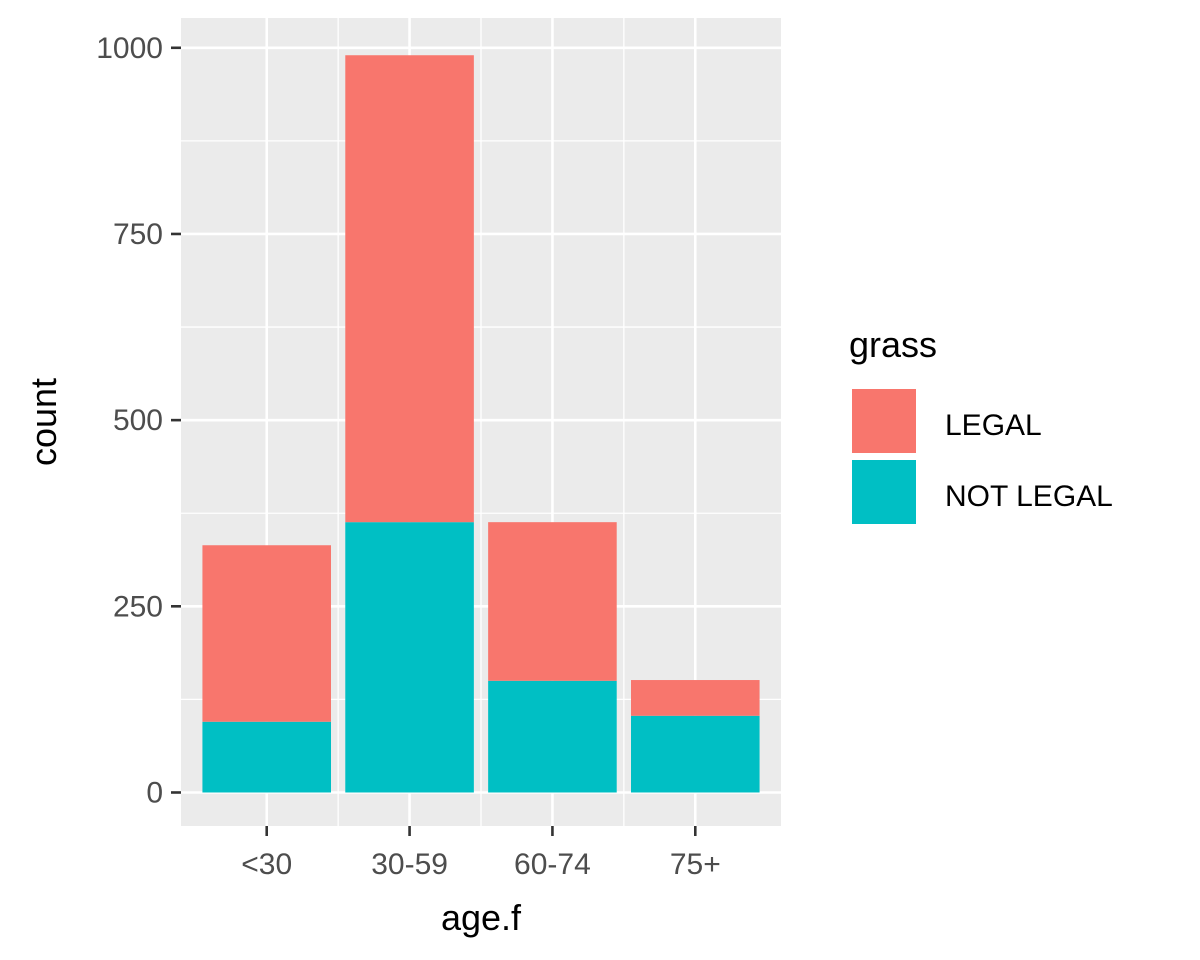 The image size is (1200, 960). I want to click on y-axis-title: count, so click(43, 422).